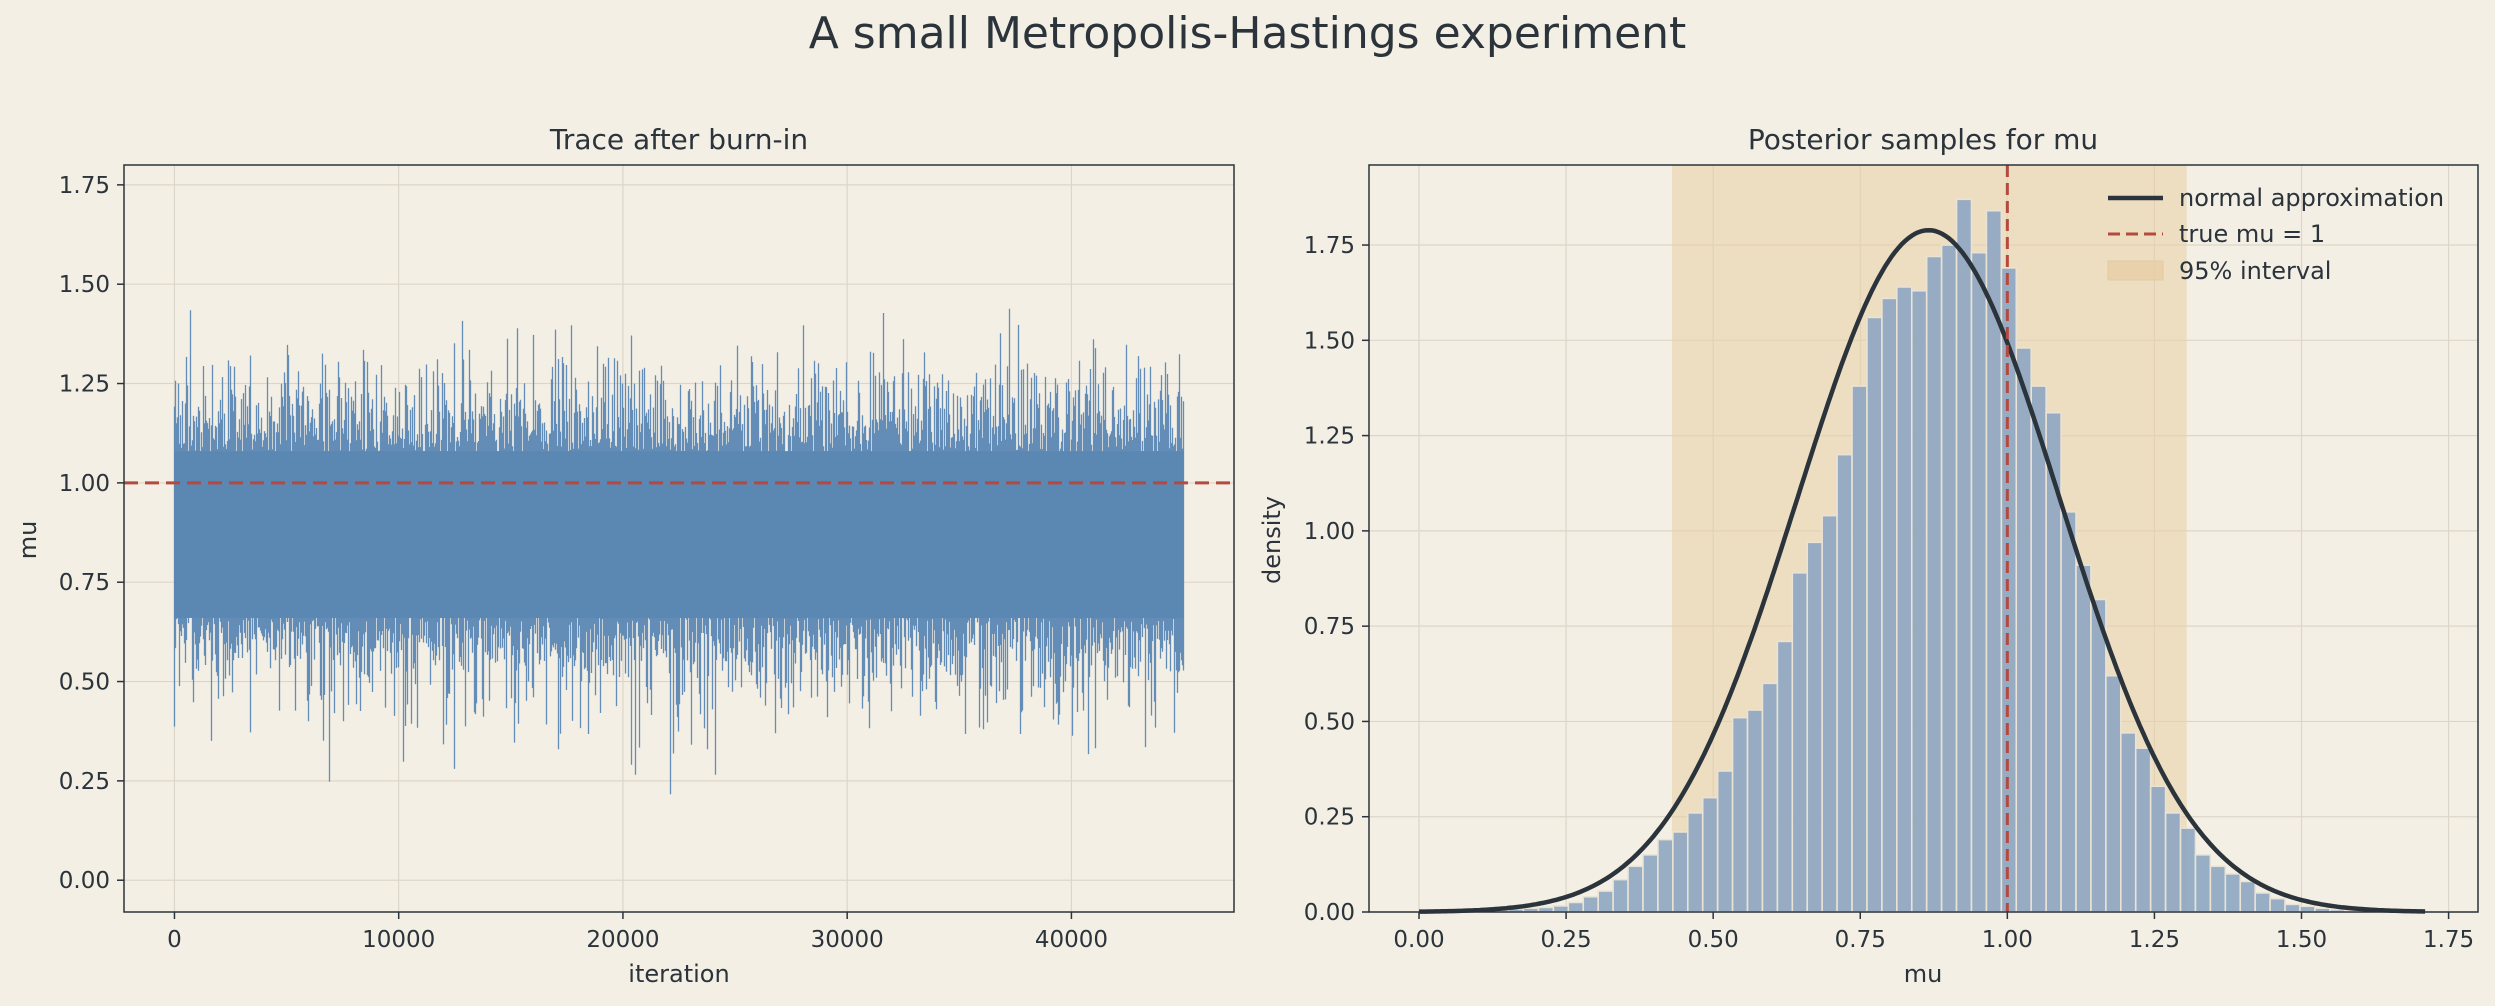  What do you see at coordinates (28, 540) in the screenshot?
I see `trace-y-label: mu` at bounding box center [28, 540].